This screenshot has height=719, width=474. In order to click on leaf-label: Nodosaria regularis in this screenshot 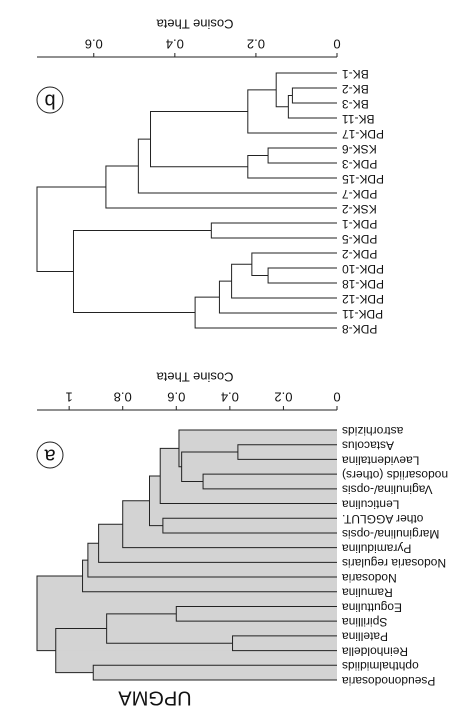, I will do `click(394, 563)`.